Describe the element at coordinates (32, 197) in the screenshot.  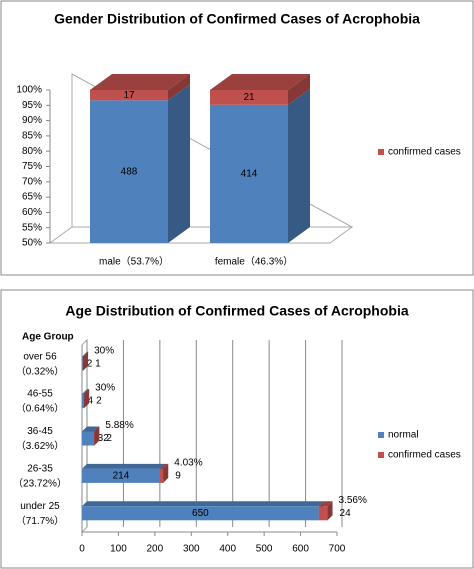
I see `y-tick-label: 65%` at that location.